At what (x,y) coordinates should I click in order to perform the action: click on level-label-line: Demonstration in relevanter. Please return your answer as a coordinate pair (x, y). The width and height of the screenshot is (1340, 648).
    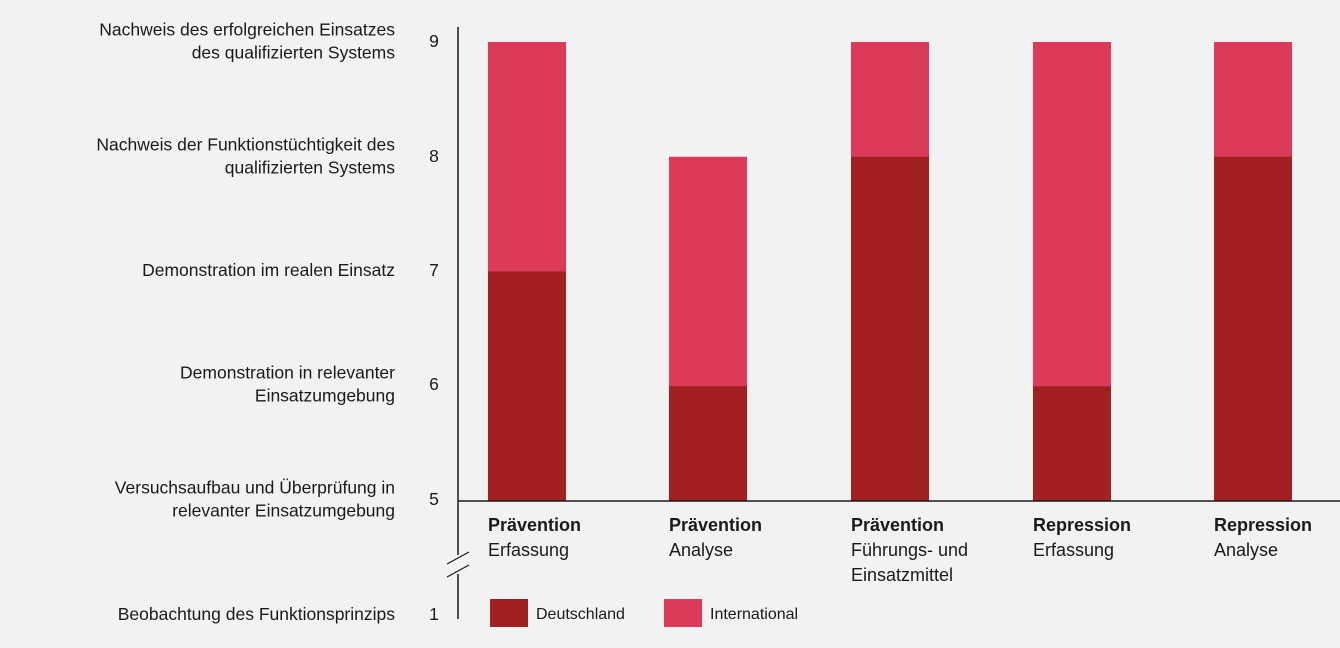
    Looking at the image, I should click on (287, 373).